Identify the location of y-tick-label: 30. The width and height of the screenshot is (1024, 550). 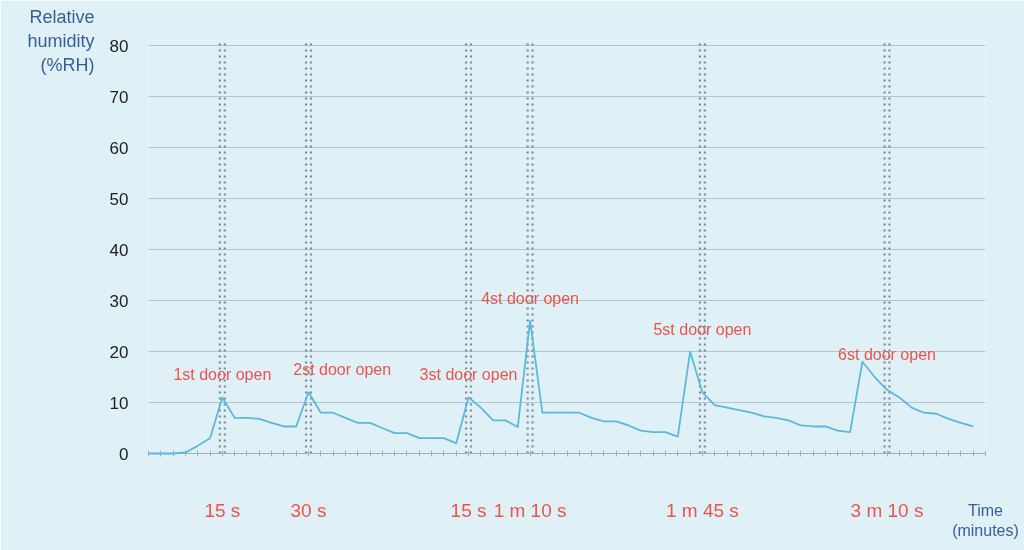
(119, 301).